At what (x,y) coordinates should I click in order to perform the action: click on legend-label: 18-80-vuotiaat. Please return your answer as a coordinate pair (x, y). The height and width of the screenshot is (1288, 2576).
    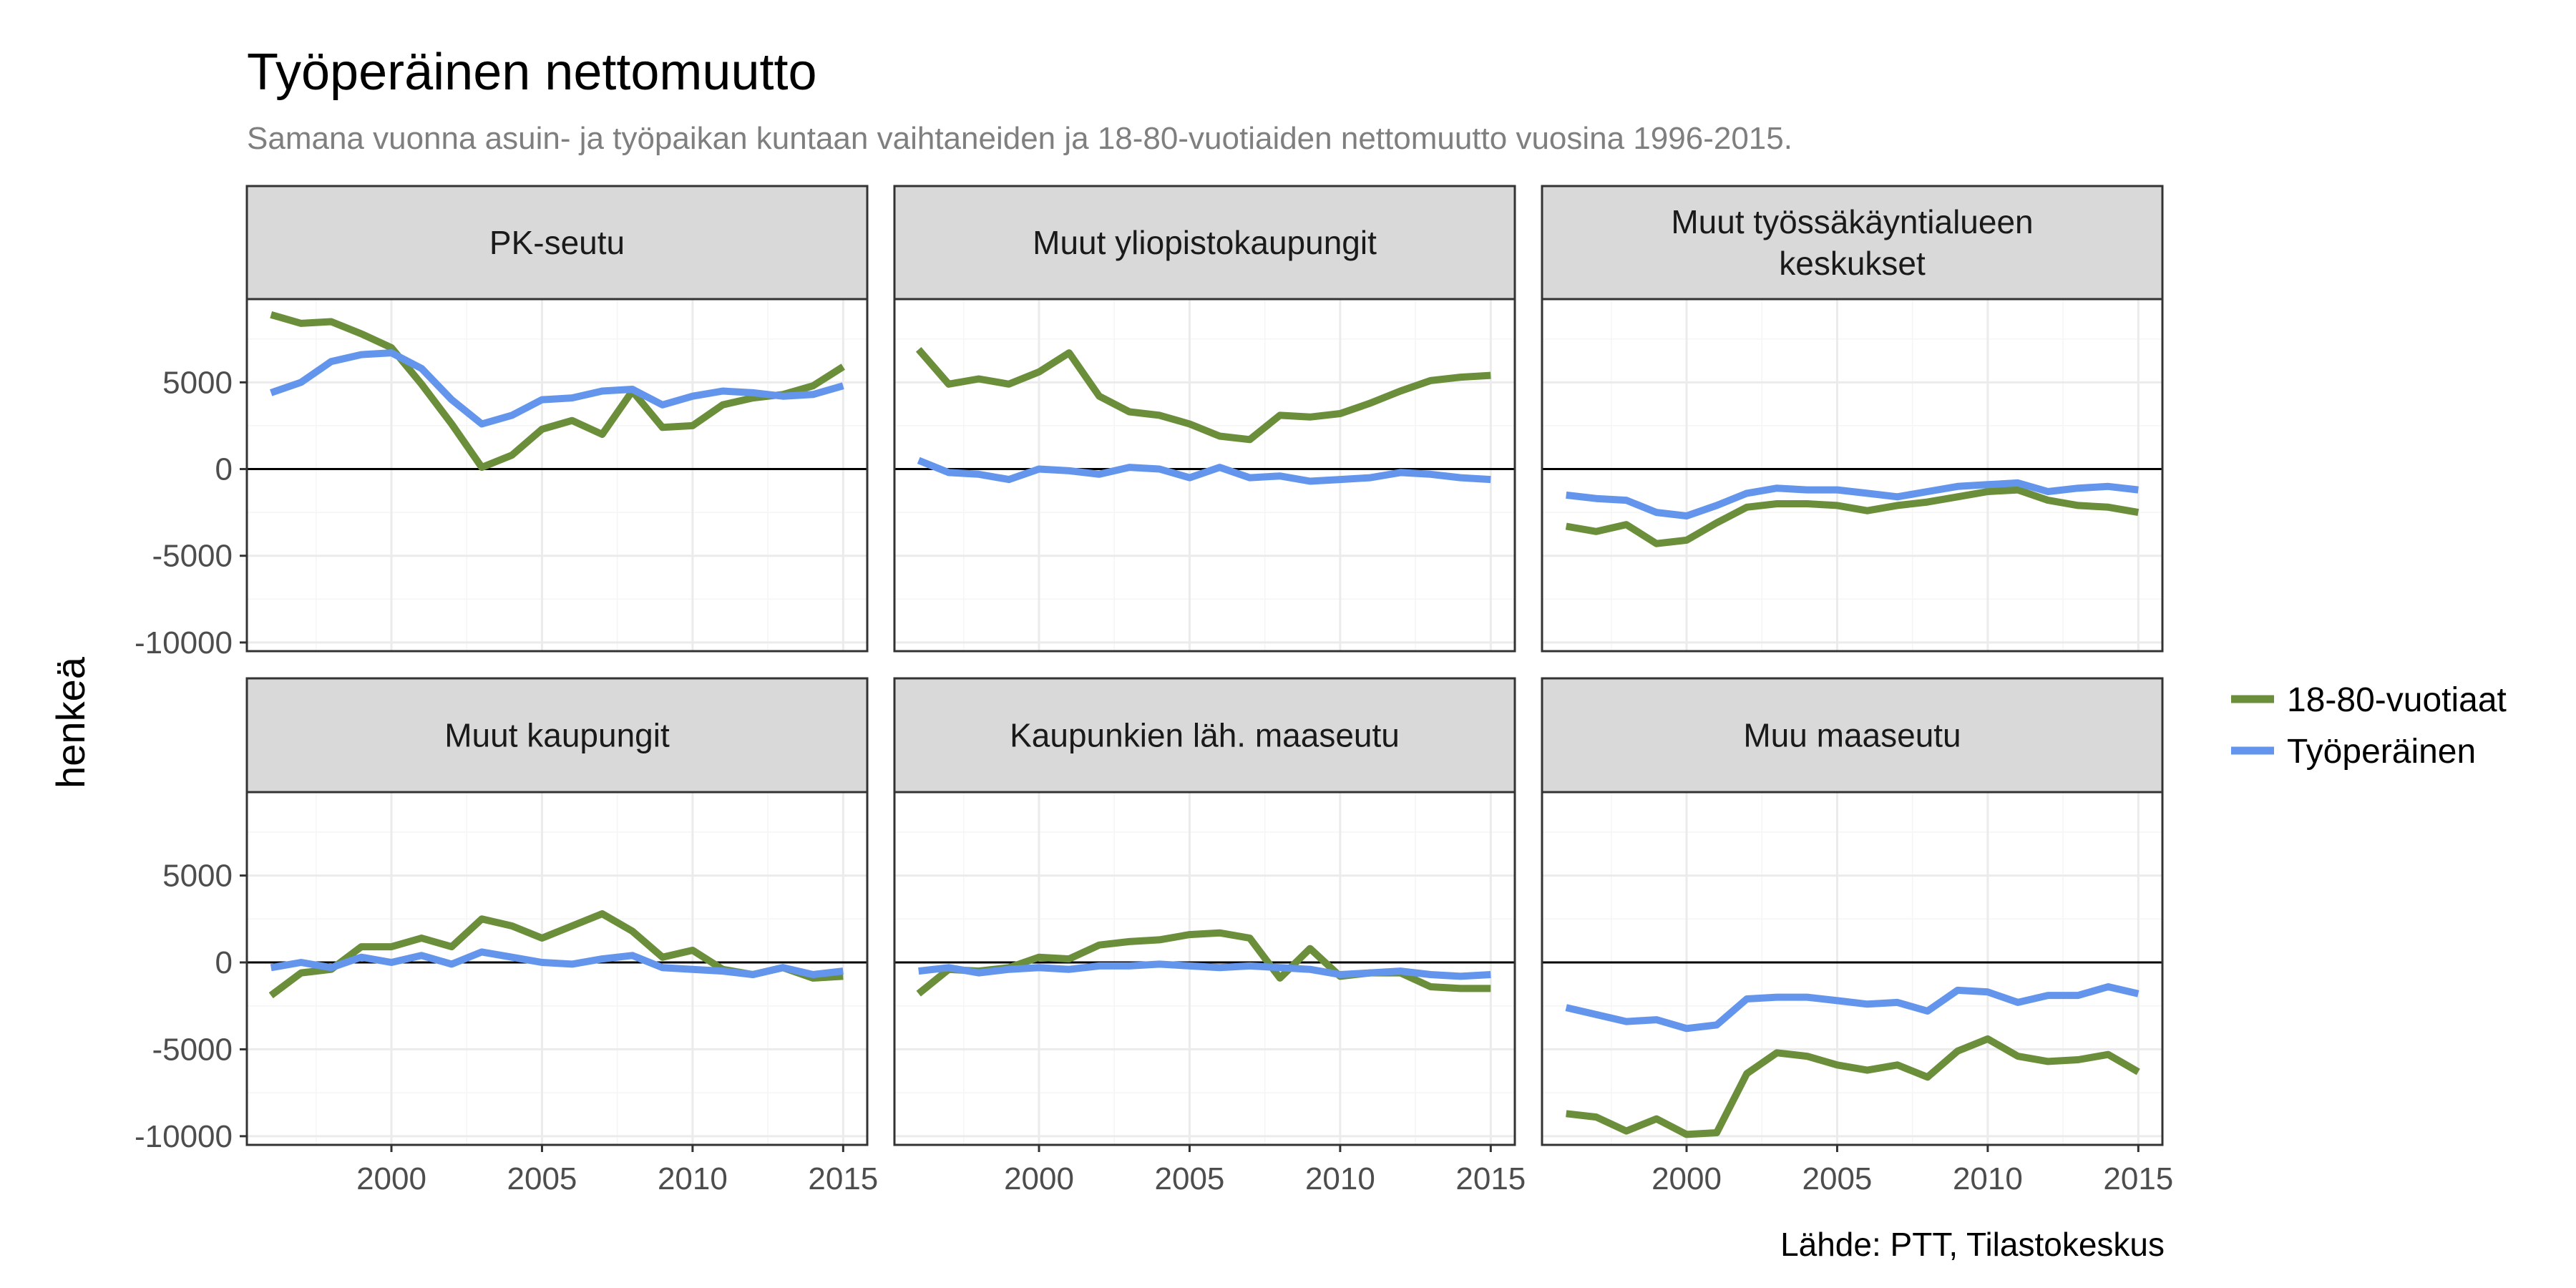
    Looking at the image, I should click on (2397, 700).